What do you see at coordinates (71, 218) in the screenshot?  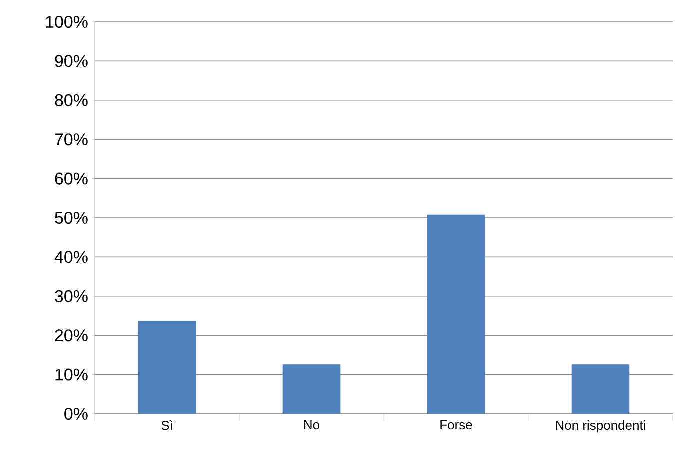 I see `y-tick-label: 50%` at bounding box center [71, 218].